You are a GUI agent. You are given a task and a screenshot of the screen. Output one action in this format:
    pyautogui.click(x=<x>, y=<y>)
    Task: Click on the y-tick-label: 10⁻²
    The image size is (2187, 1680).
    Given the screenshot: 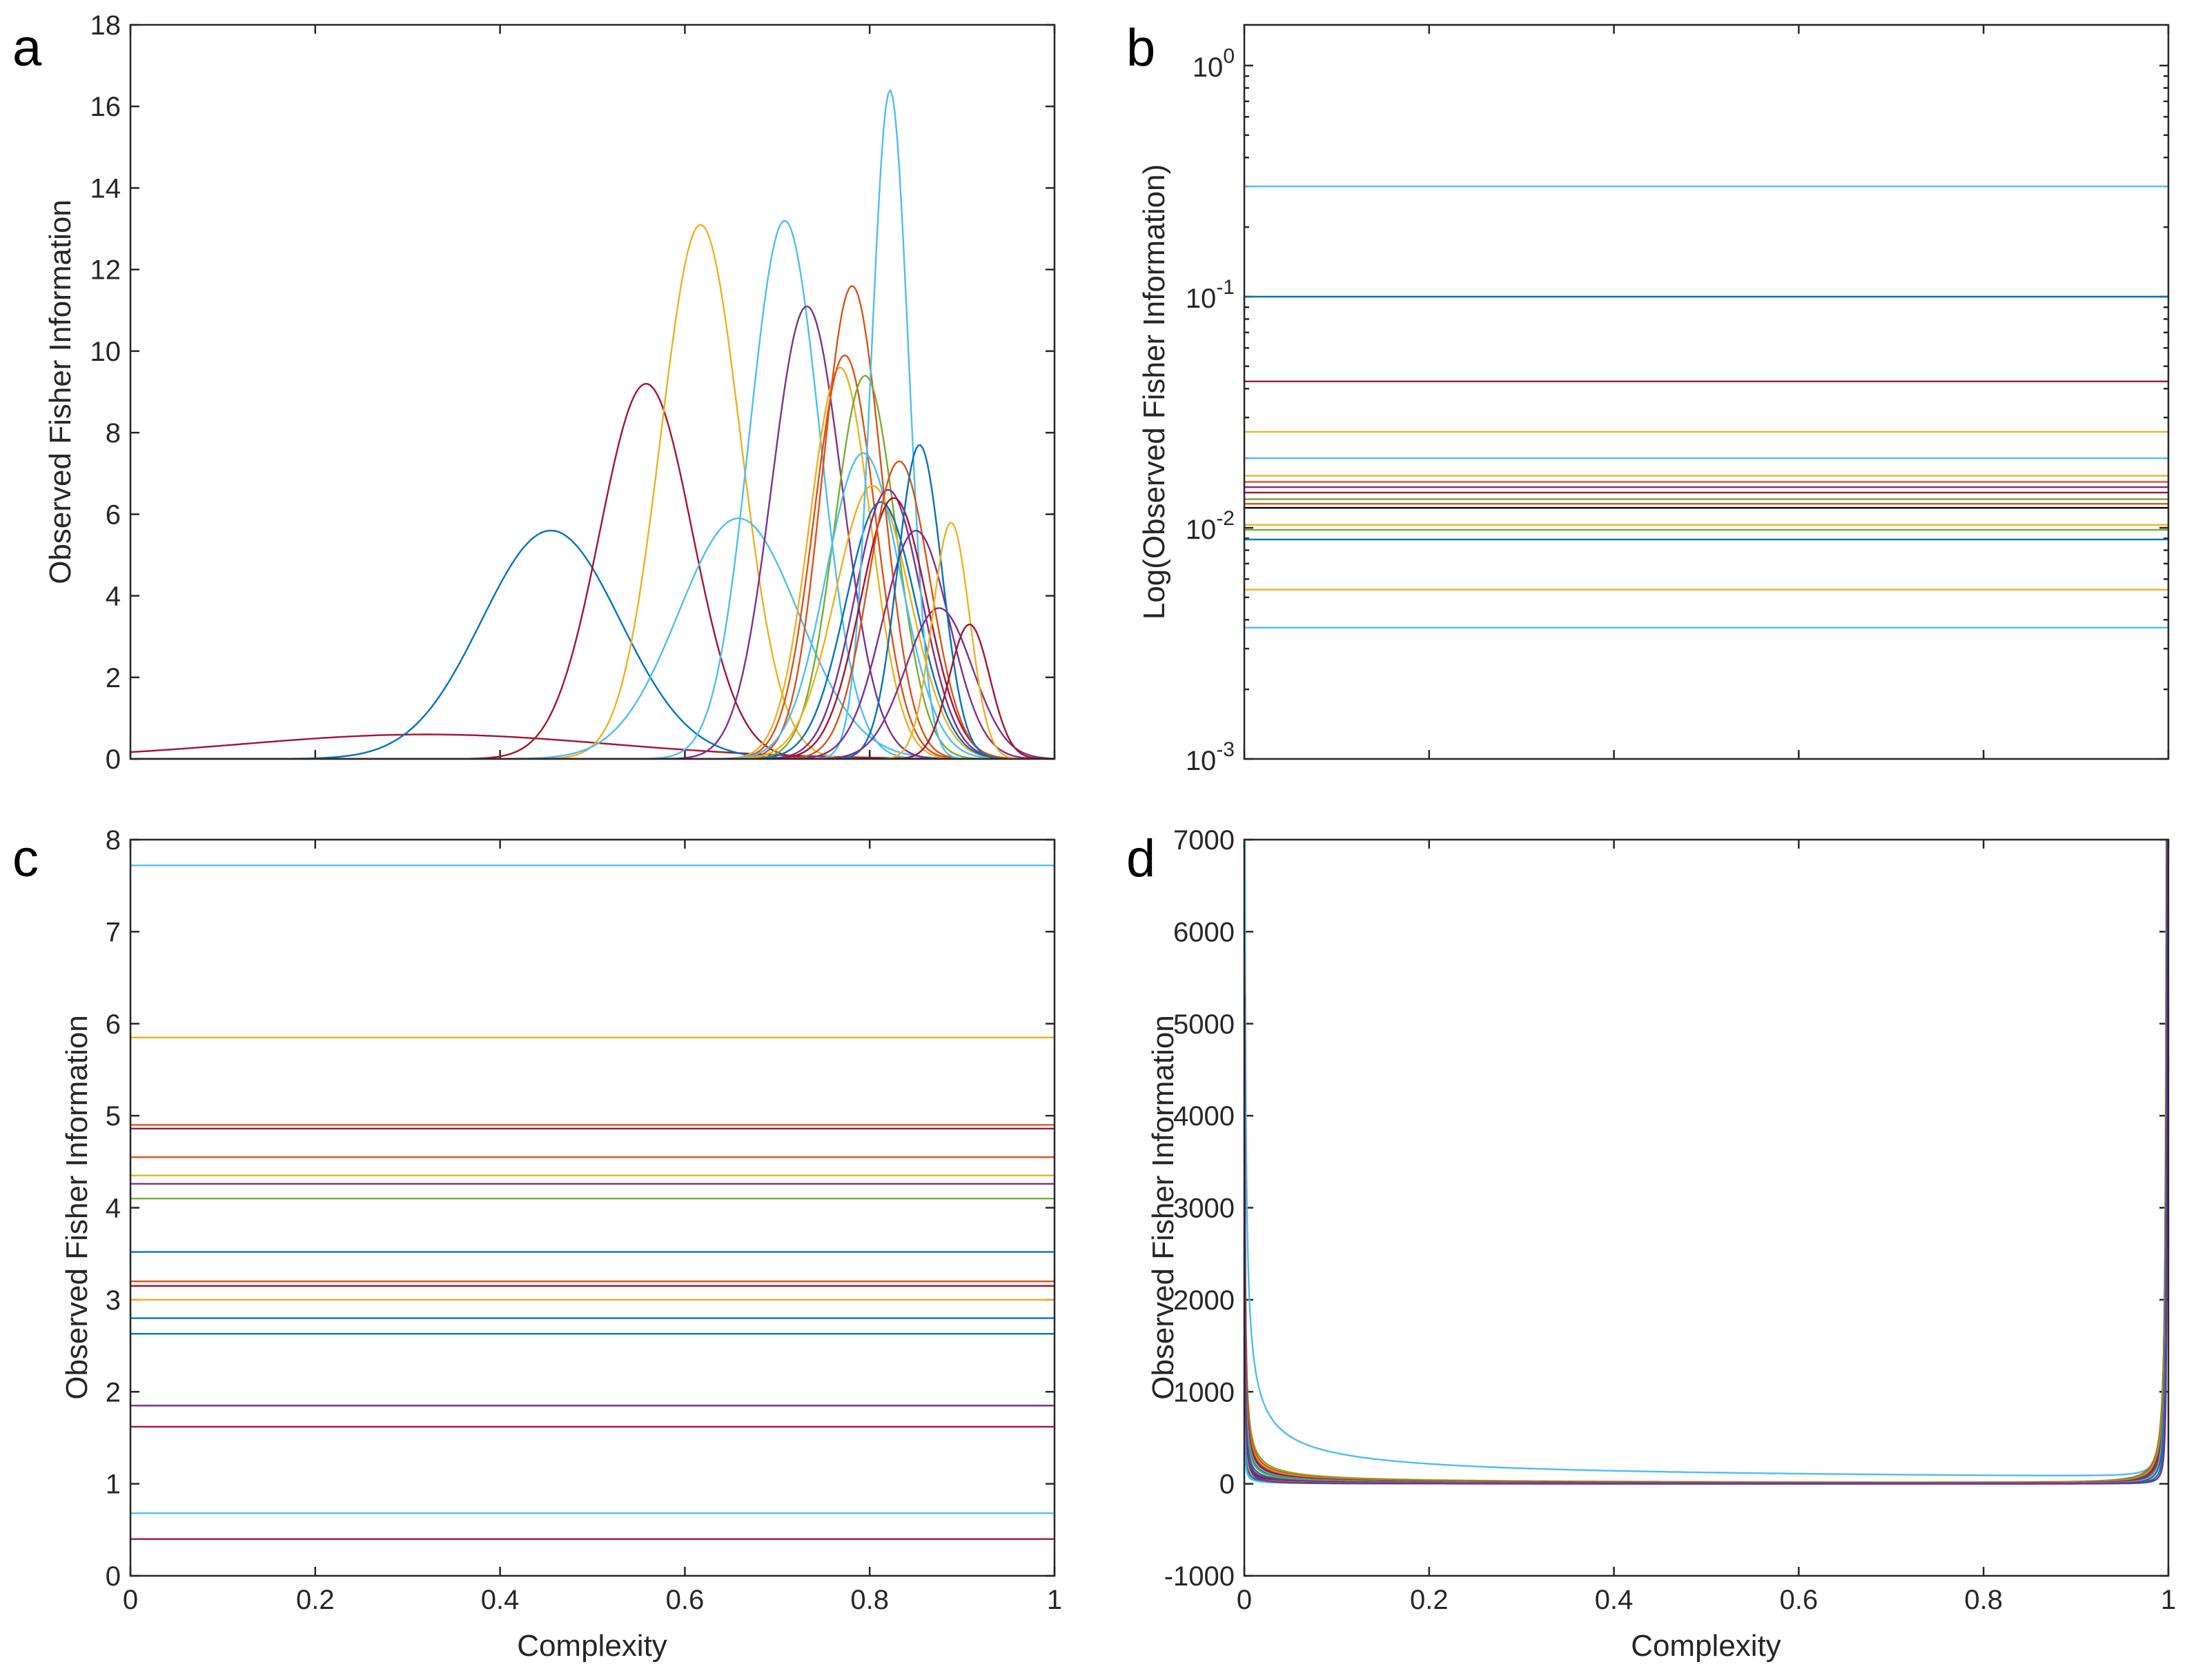 What is the action you would take?
    pyautogui.click(x=1210, y=526)
    